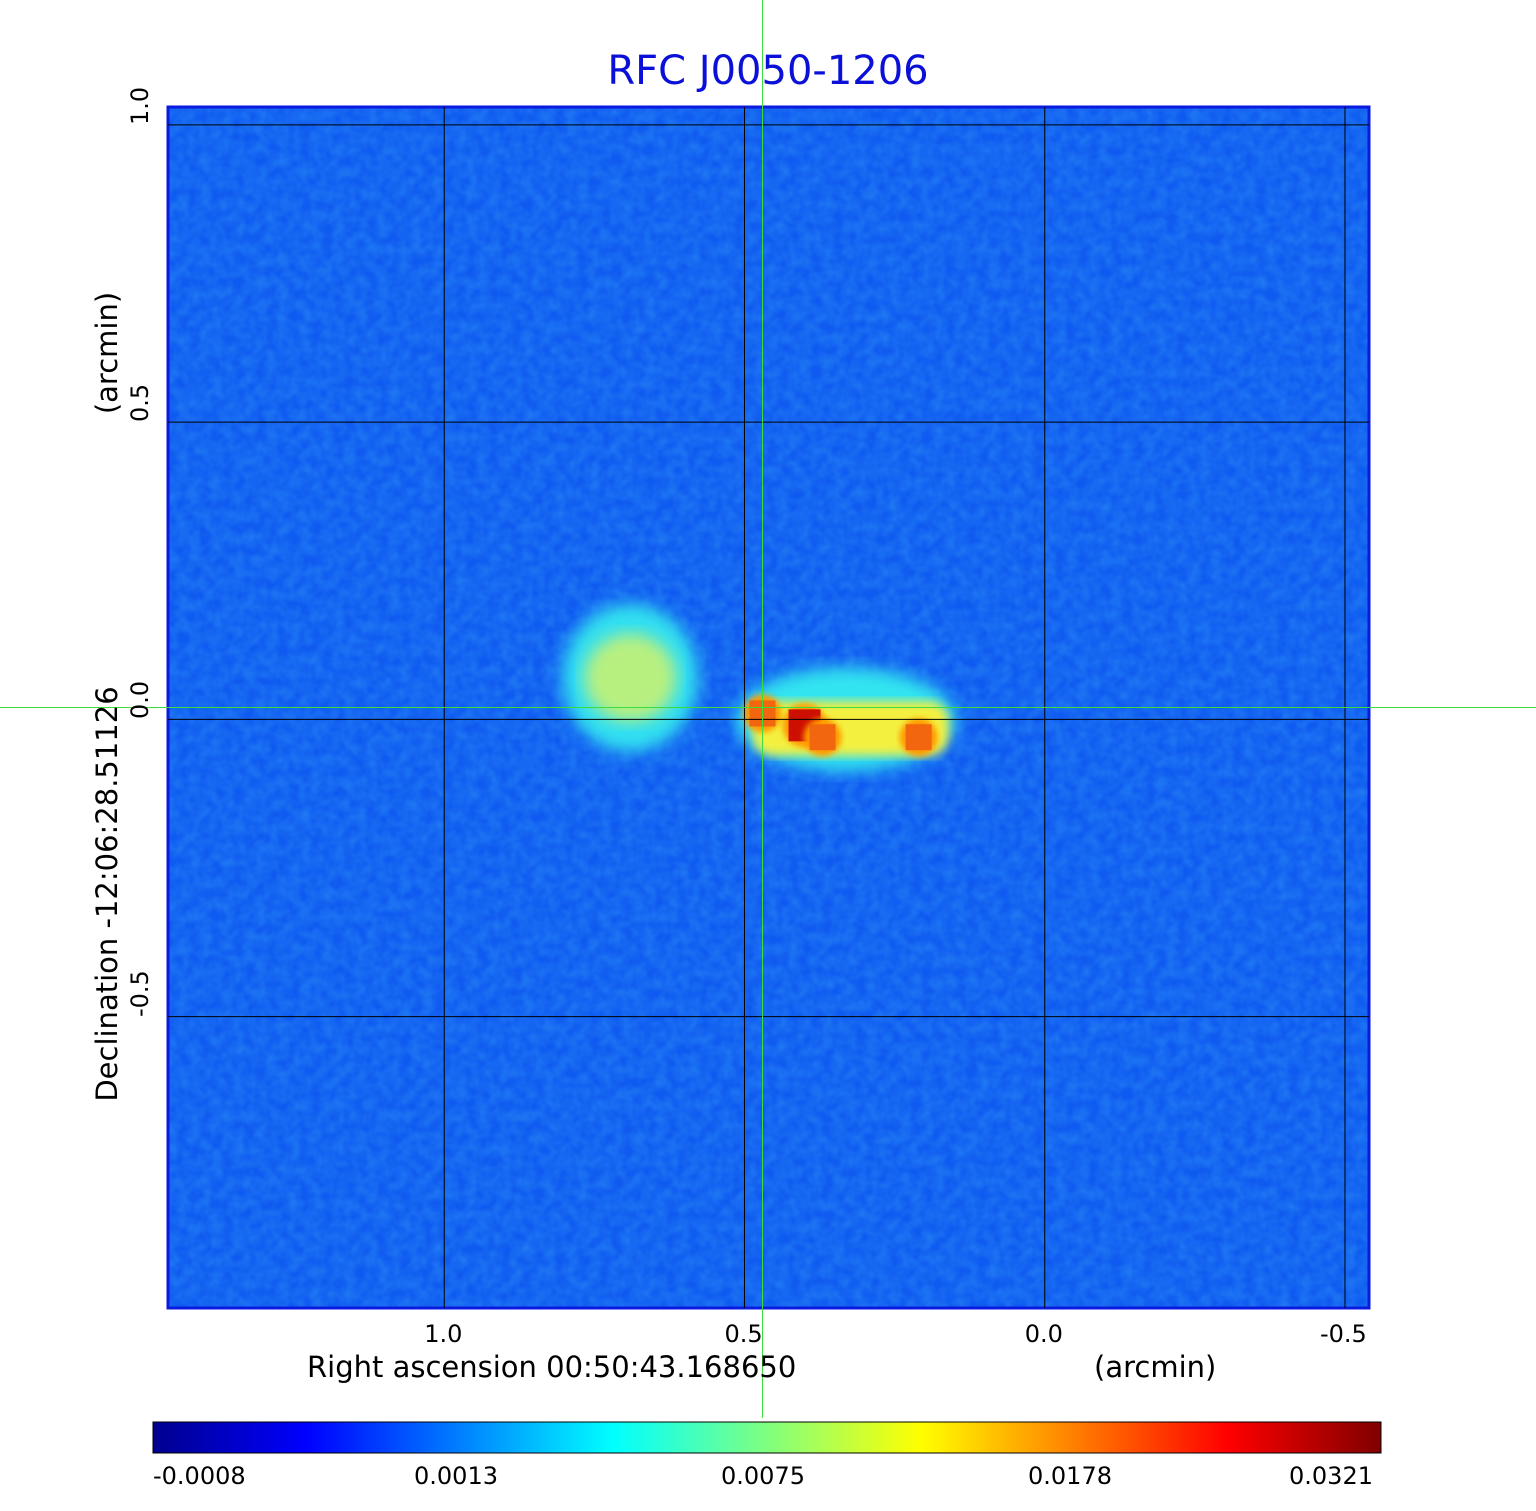 This screenshot has height=1511, width=1536. I want to click on y-tick-label: -0.5, so click(140, 993).